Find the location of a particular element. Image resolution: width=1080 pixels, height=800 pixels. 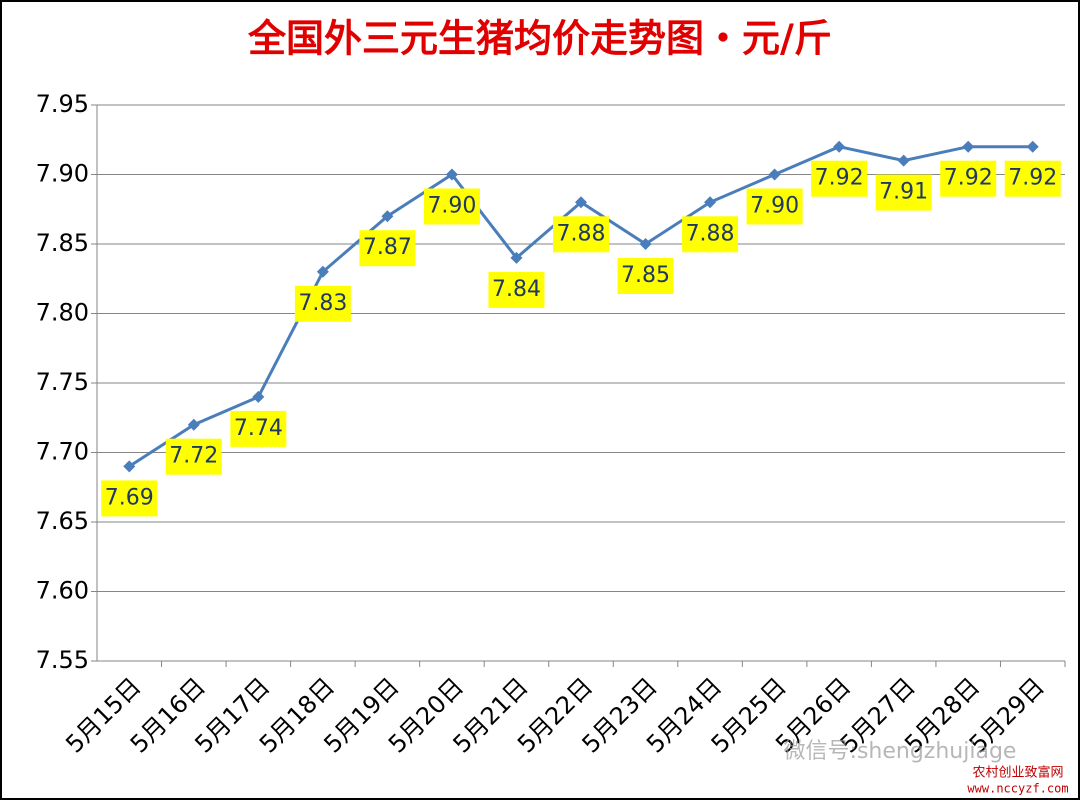

chart-title: 全国外三元生猪均价走势图・元/斤 is located at coordinates (539, 38).